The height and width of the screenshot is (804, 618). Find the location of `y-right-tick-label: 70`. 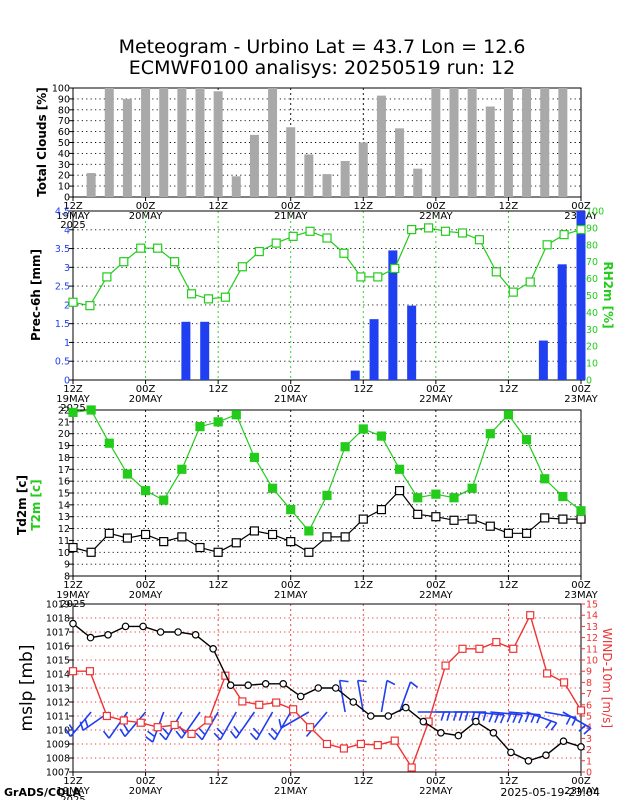

y-right-tick-label: 70 is located at coordinates (592, 262).